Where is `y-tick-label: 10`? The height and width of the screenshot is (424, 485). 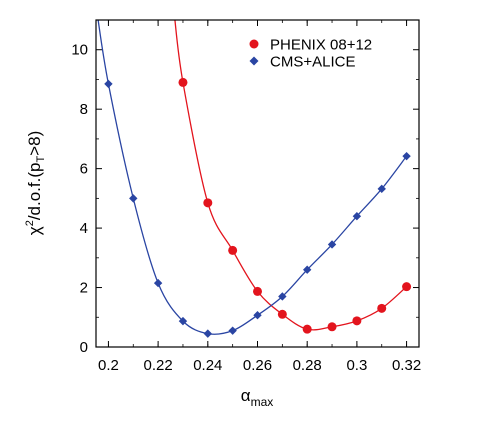 y-tick-label: 10 is located at coordinates (79, 50).